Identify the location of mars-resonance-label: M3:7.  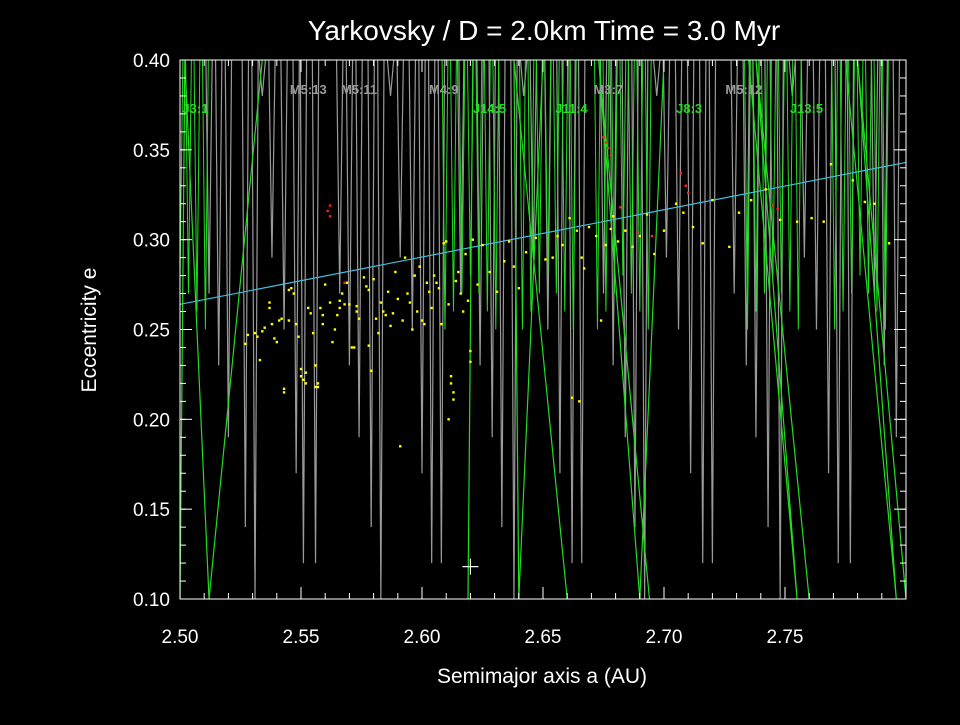
(609, 89).